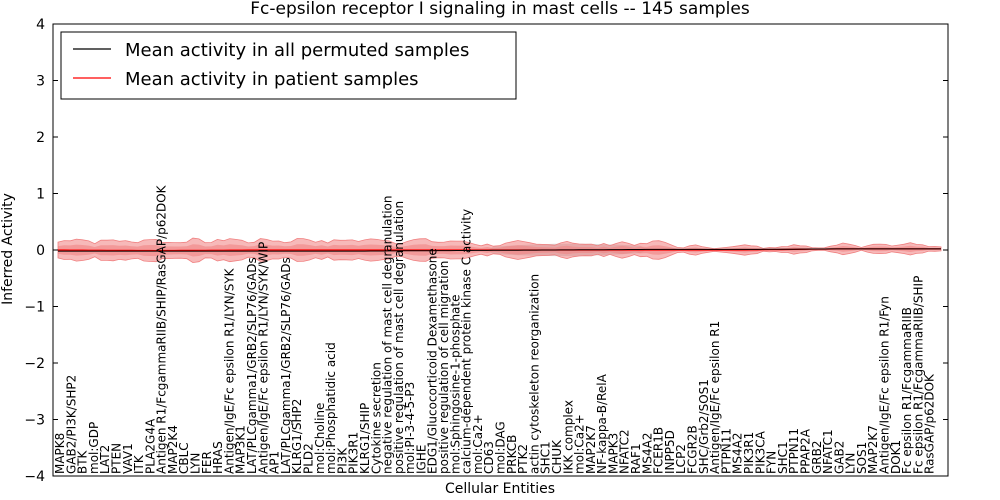  Describe the element at coordinates (83, 461) in the screenshot. I see `entity-label: BTK` at that location.